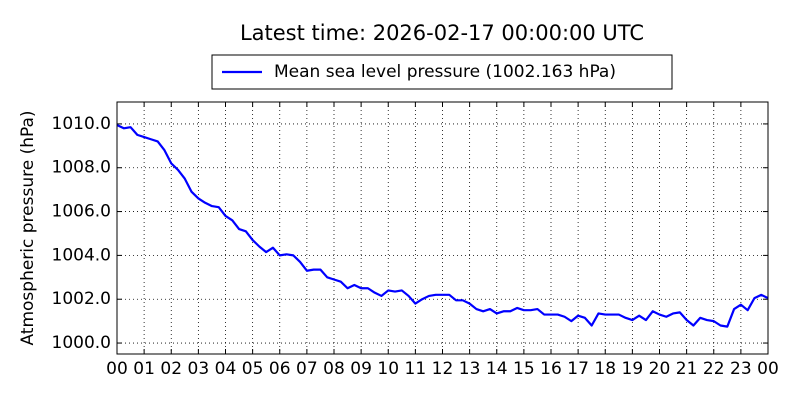 The height and width of the screenshot is (400, 800). Describe the element at coordinates (81, 124) in the screenshot. I see `y-tick-label: 1010.0` at that location.